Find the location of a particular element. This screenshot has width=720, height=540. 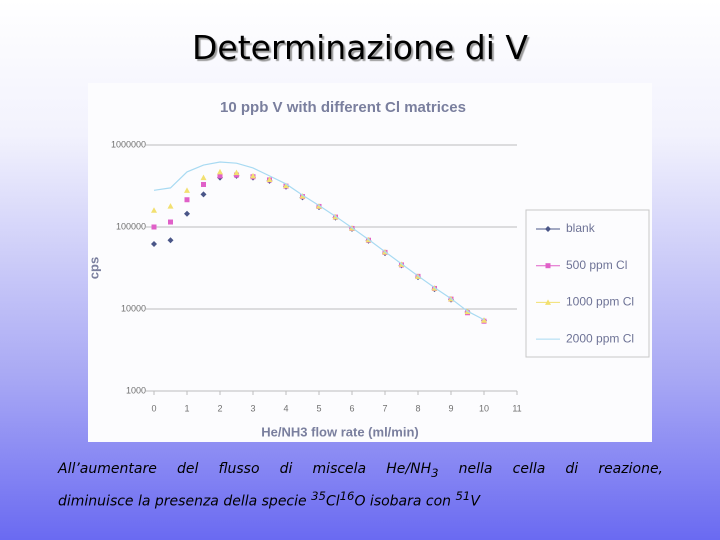

y-tick-label: 10000 is located at coordinates (133, 308).